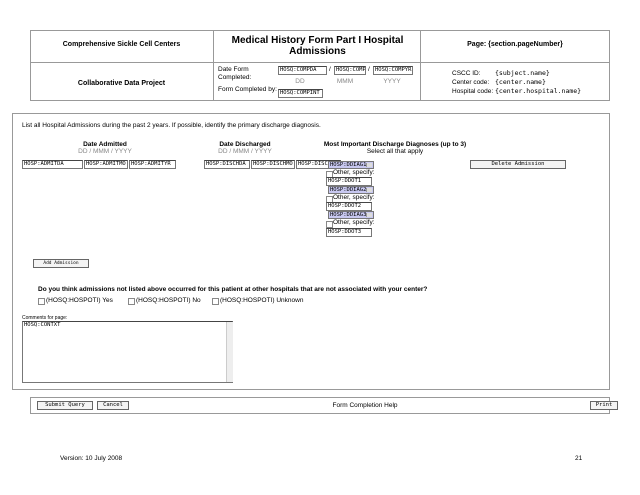 Image resolution: width=640 pixels, height=495 pixels. I want to click on id-label: CSCC ID:, so click(466, 73).